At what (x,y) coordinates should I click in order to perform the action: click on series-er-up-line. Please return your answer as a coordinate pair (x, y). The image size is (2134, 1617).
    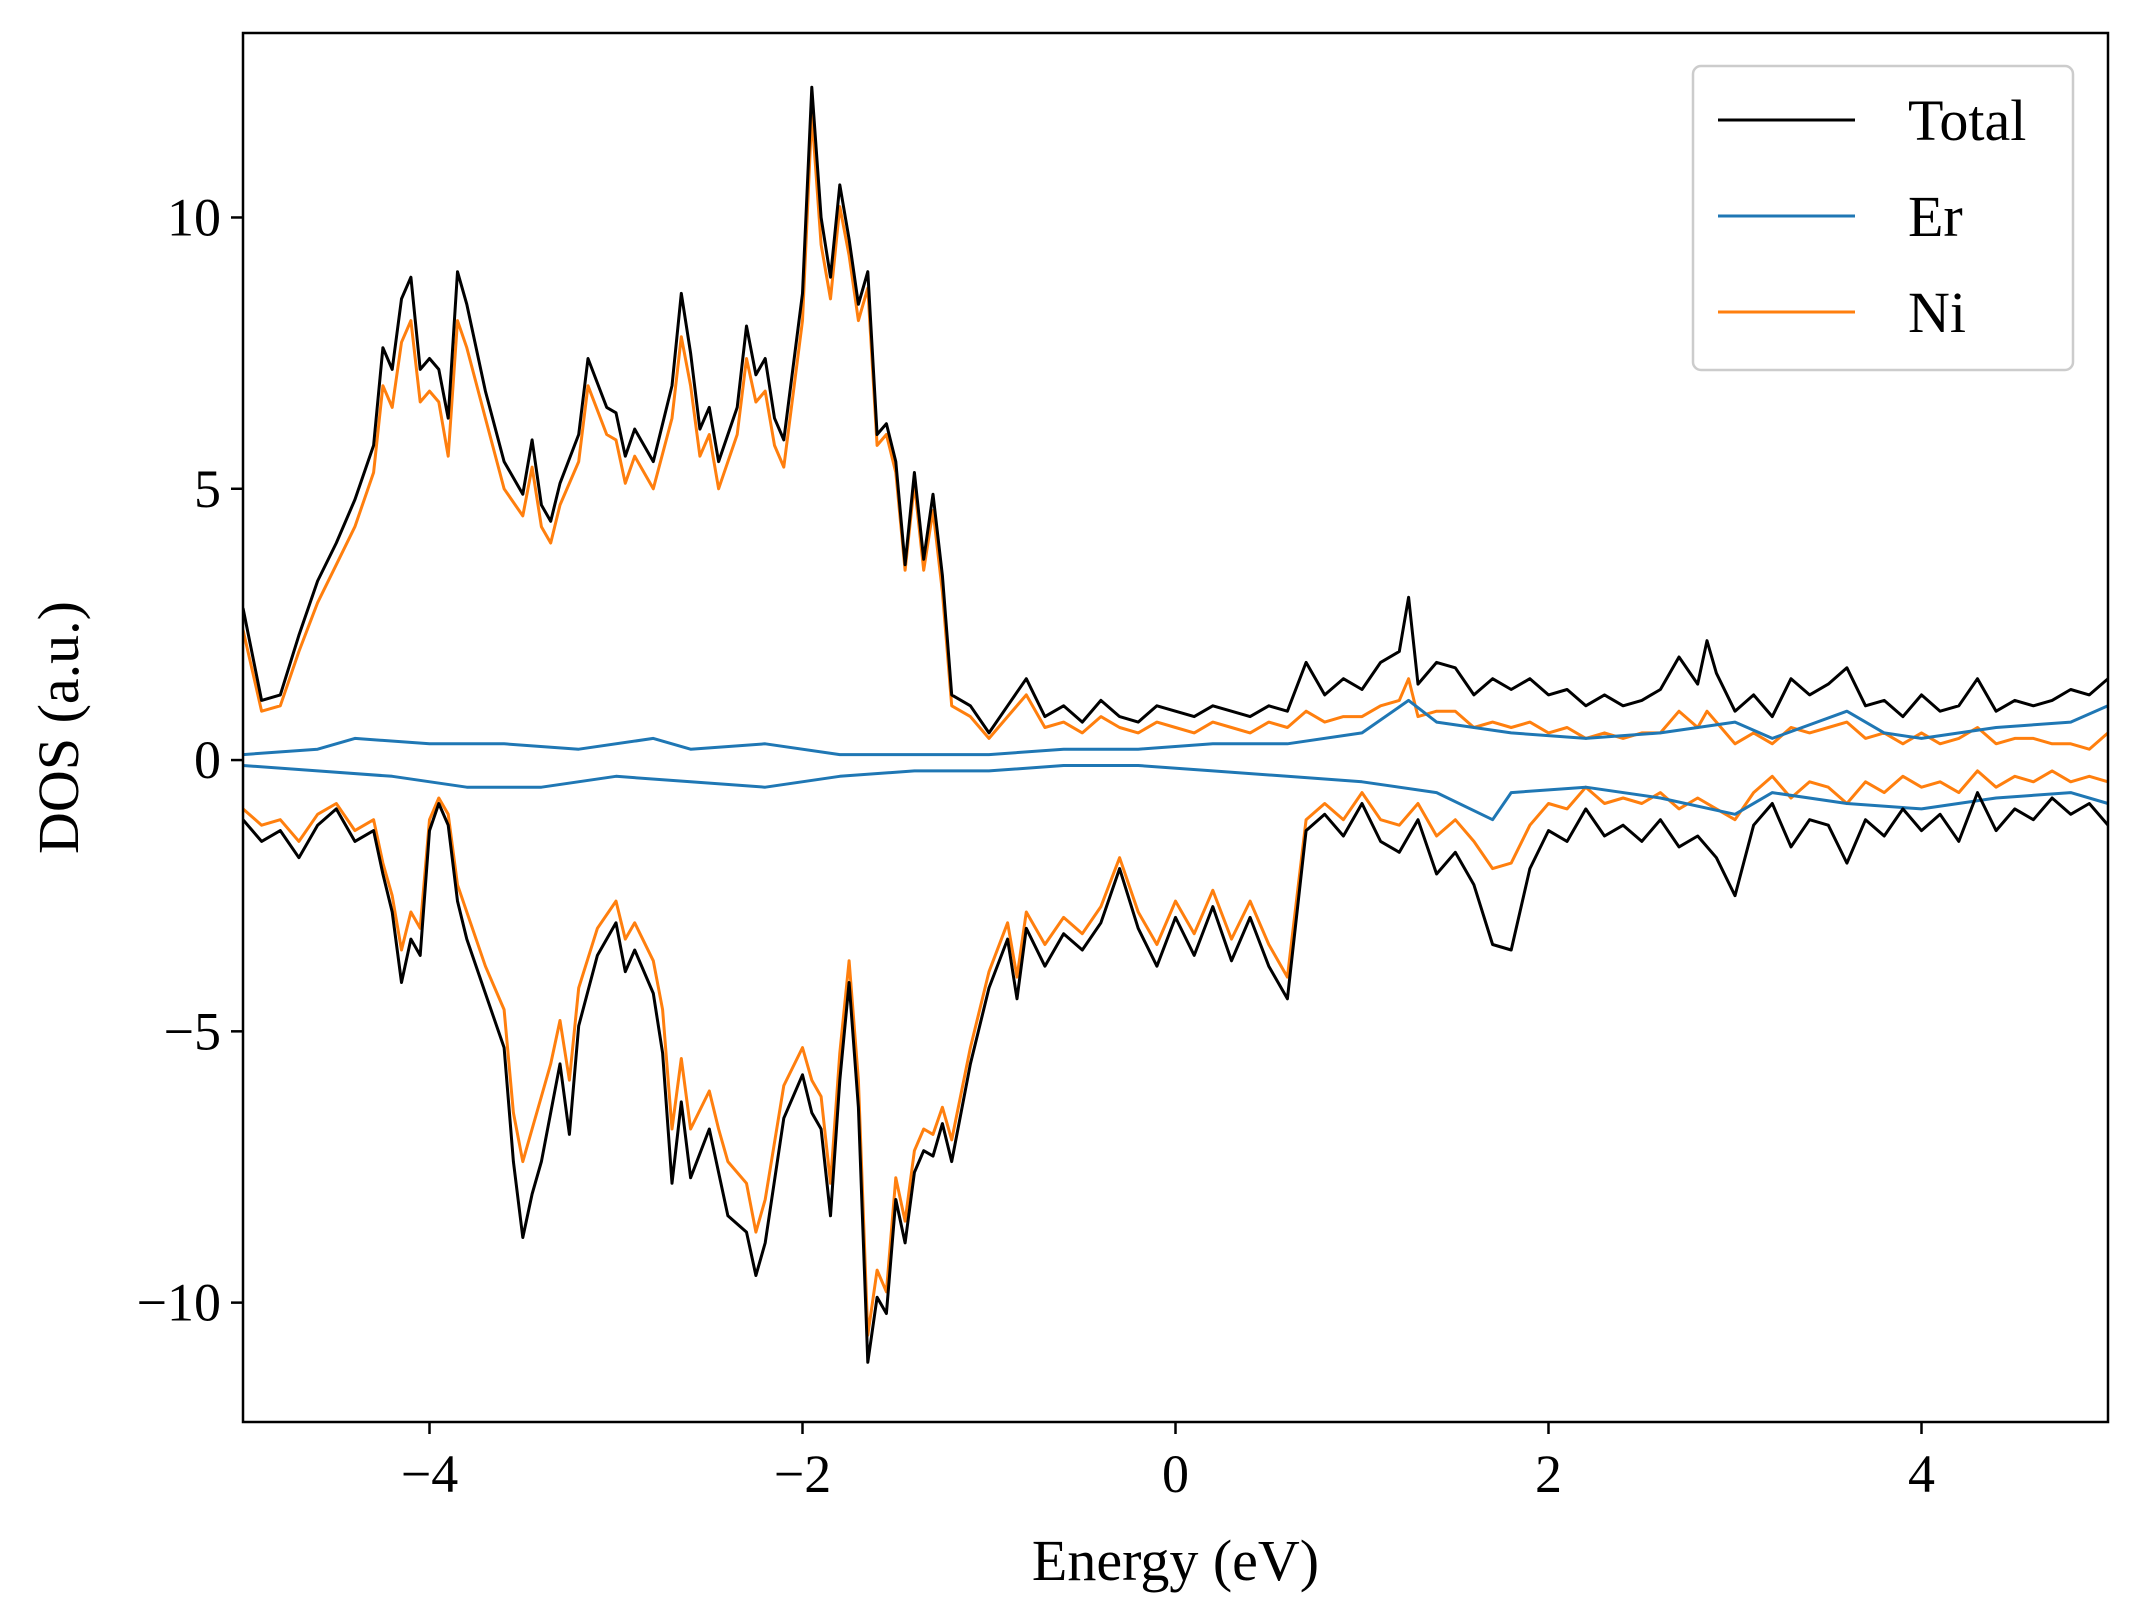
    Looking at the image, I should click on (1175, 727).